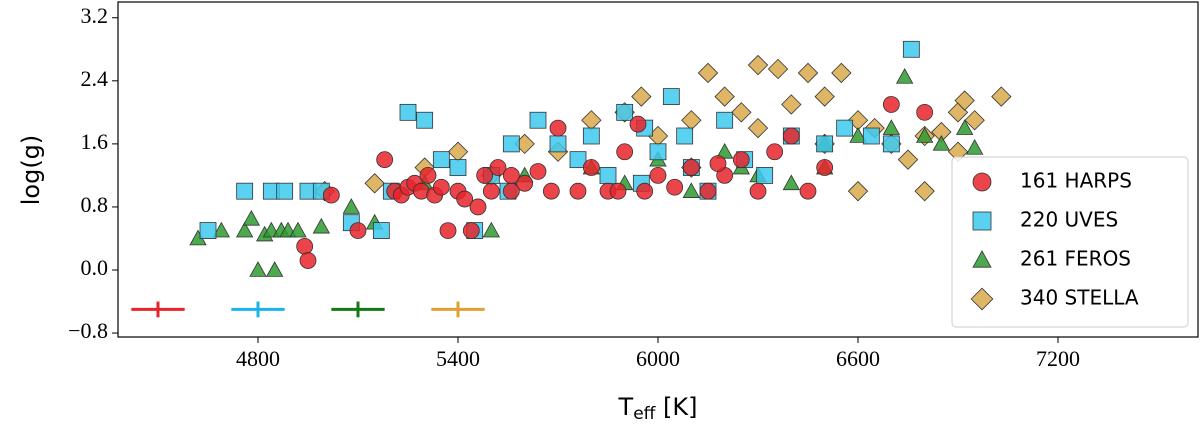  I want to click on x-label-sub: eff, so click(644, 414).